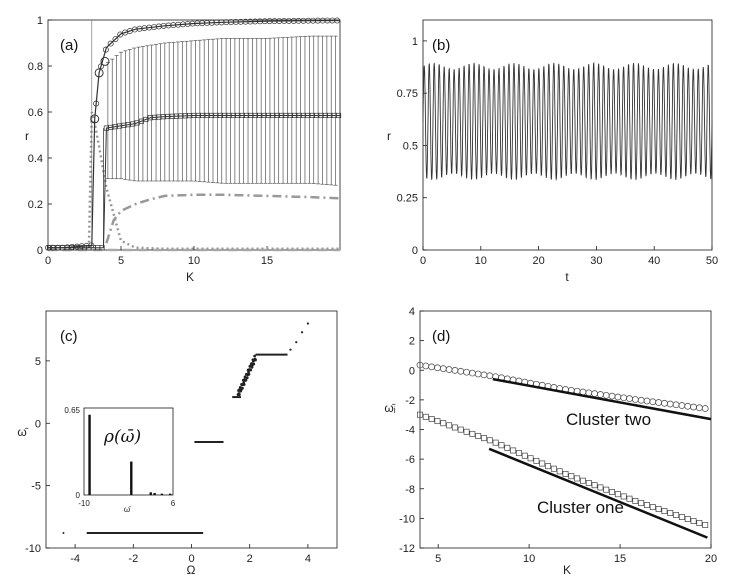 The height and width of the screenshot is (581, 747). What do you see at coordinates (38, 362) in the screenshot?
I see `panel-c-ytick-label: 5` at bounding box center [38, 362].